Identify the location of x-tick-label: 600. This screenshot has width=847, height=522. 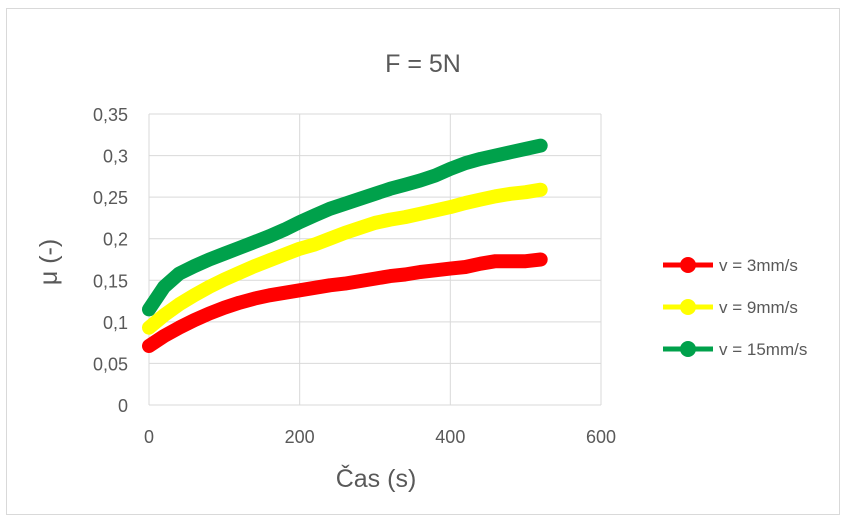
(601, 437).